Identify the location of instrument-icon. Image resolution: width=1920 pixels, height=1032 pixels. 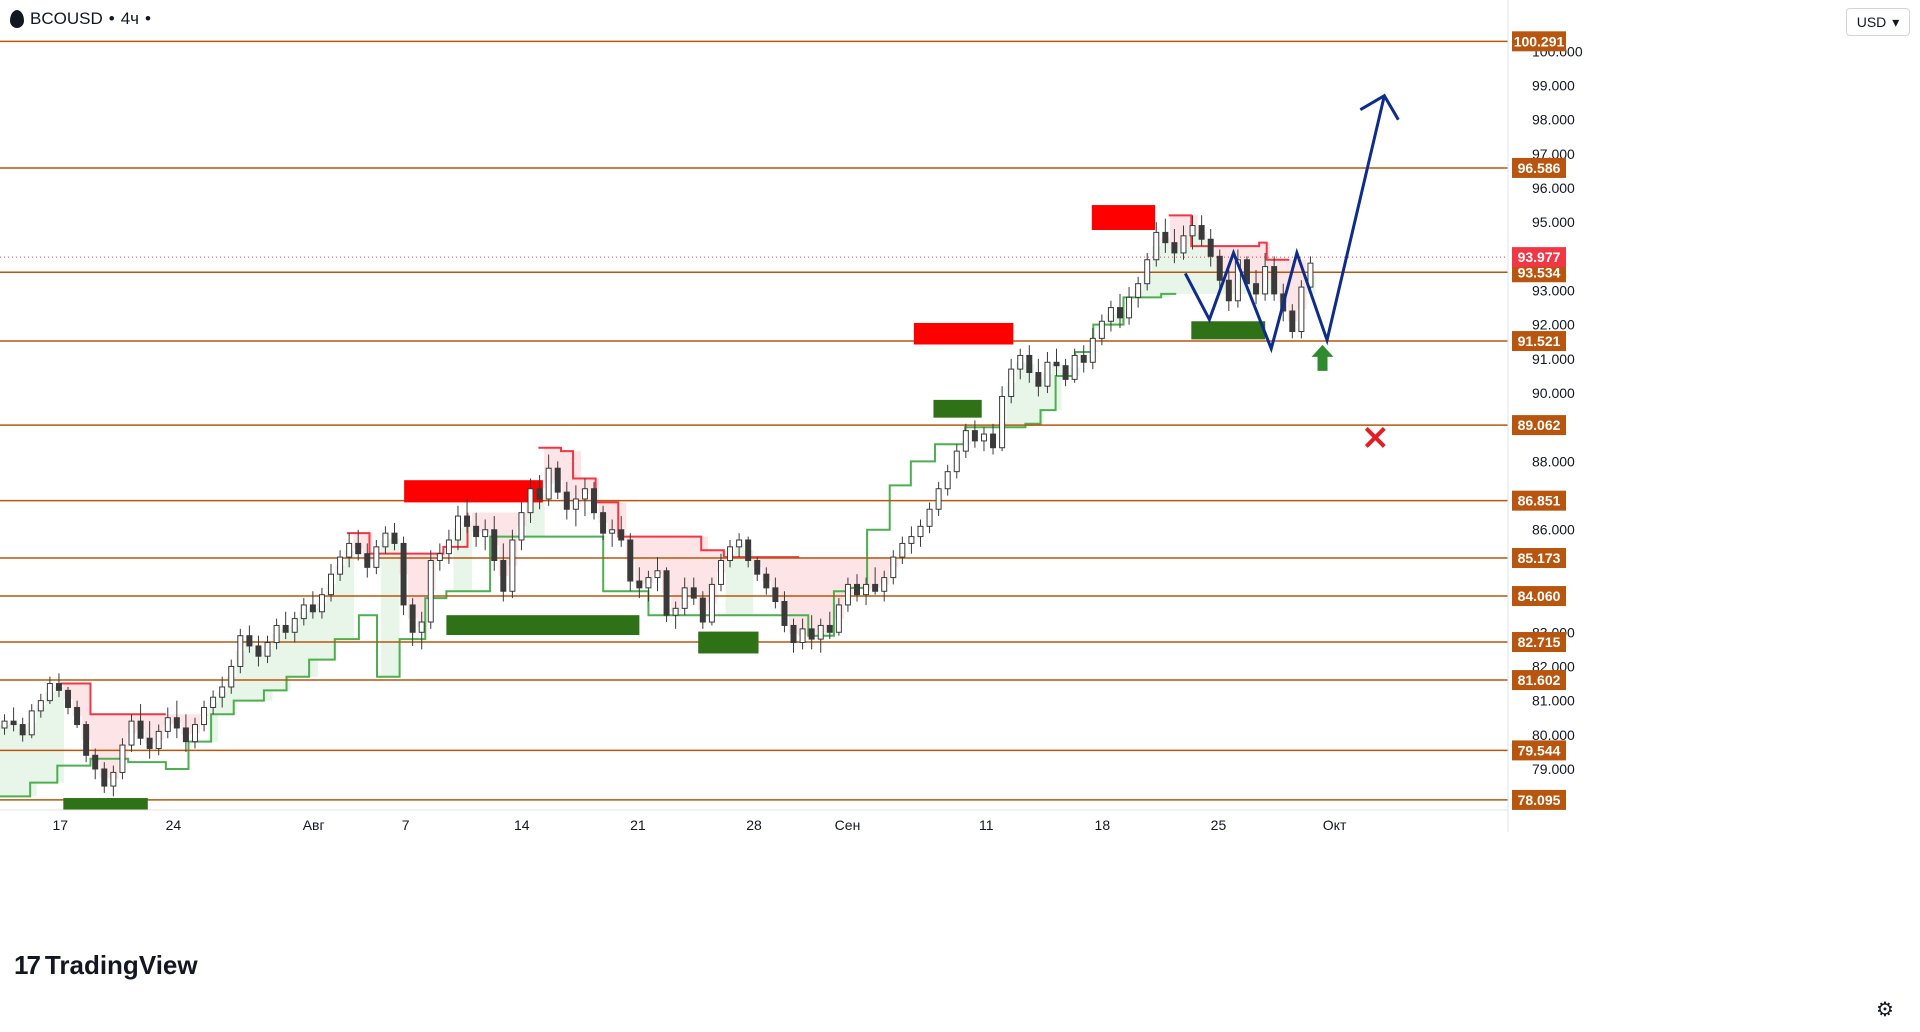
(17, 19).